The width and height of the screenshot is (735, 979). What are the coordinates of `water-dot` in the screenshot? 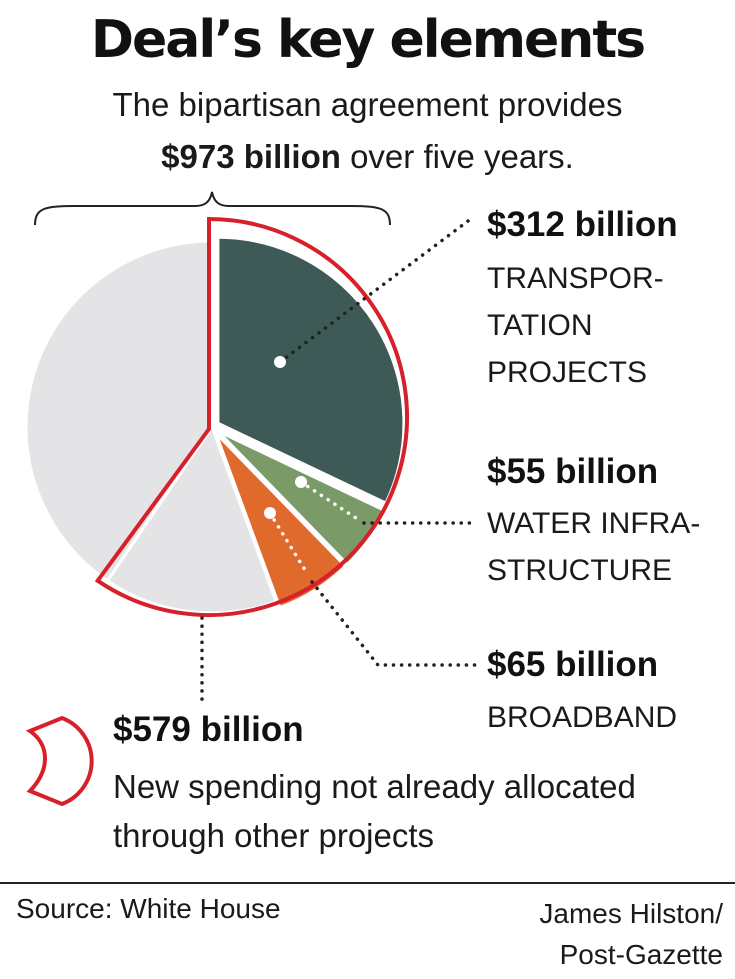 It's located at (301, 482).